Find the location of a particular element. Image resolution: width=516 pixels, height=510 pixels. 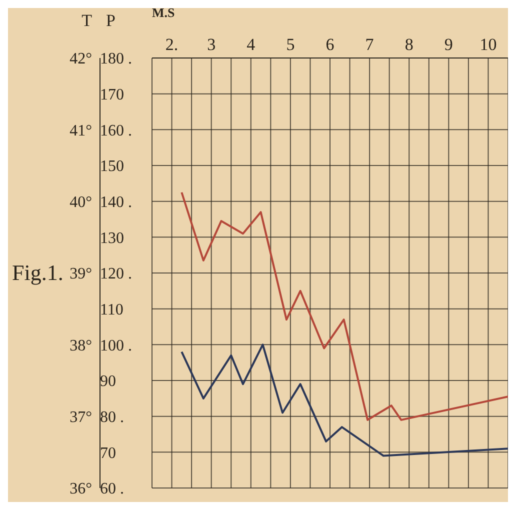

y2-tick-label: 38° is located at coordinates (81, 345).